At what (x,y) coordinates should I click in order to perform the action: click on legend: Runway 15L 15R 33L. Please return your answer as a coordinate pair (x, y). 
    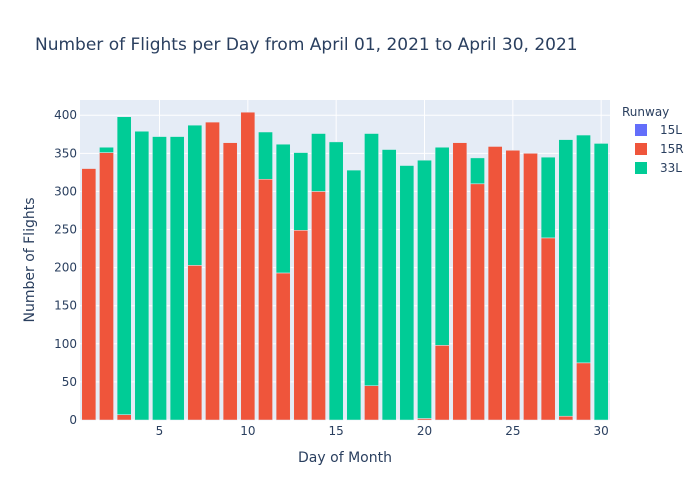
    Looking at the image, I should click on (653, 140).